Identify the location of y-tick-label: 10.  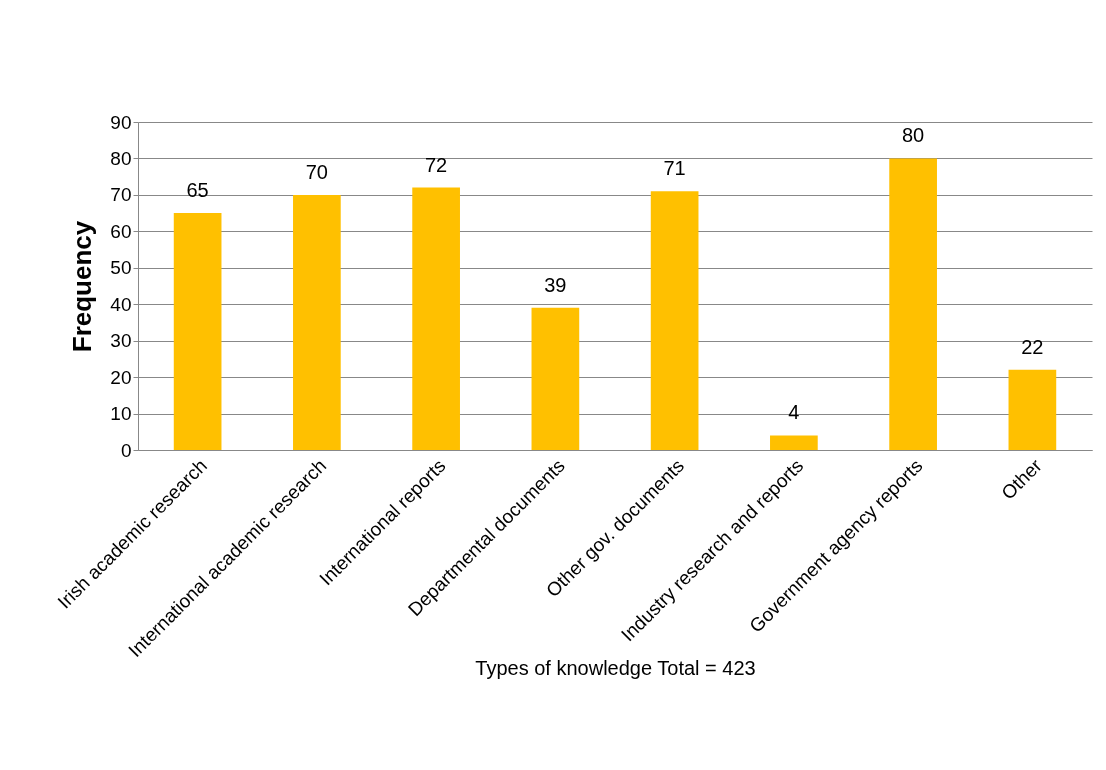
(121, 414).